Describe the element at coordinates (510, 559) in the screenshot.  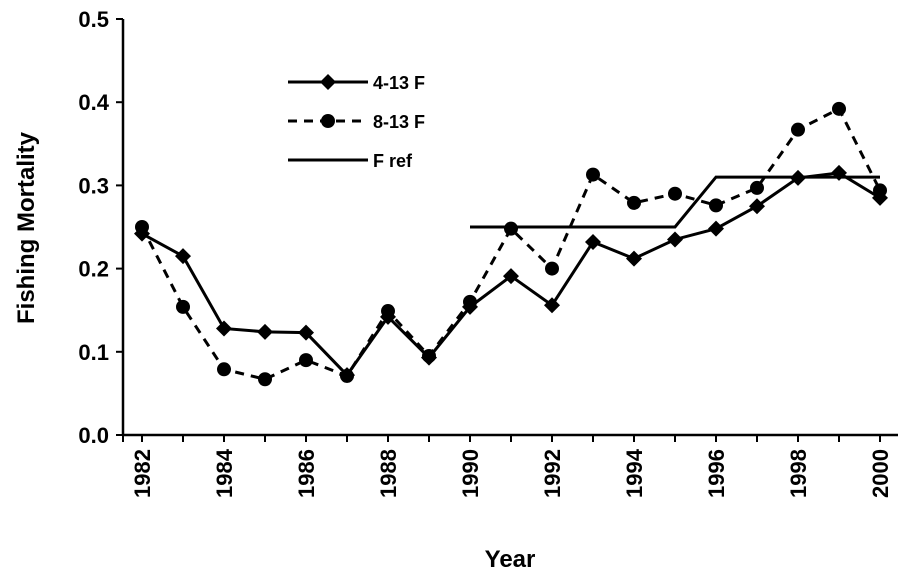
I see `x-axis-title: Year` at that location.